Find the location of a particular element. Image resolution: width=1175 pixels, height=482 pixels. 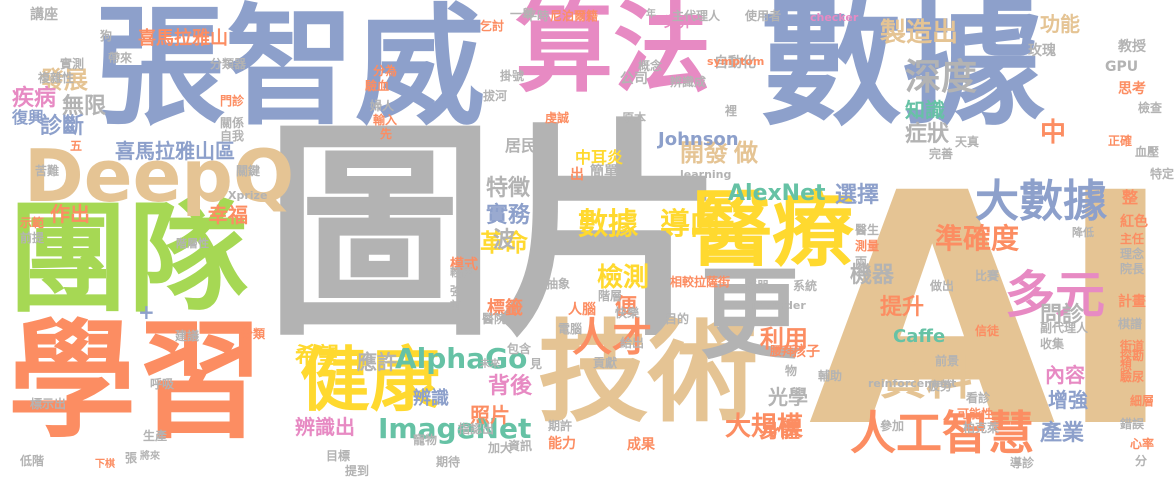

word-cloud-word: 比賽 is located at coordinates (987, 276).